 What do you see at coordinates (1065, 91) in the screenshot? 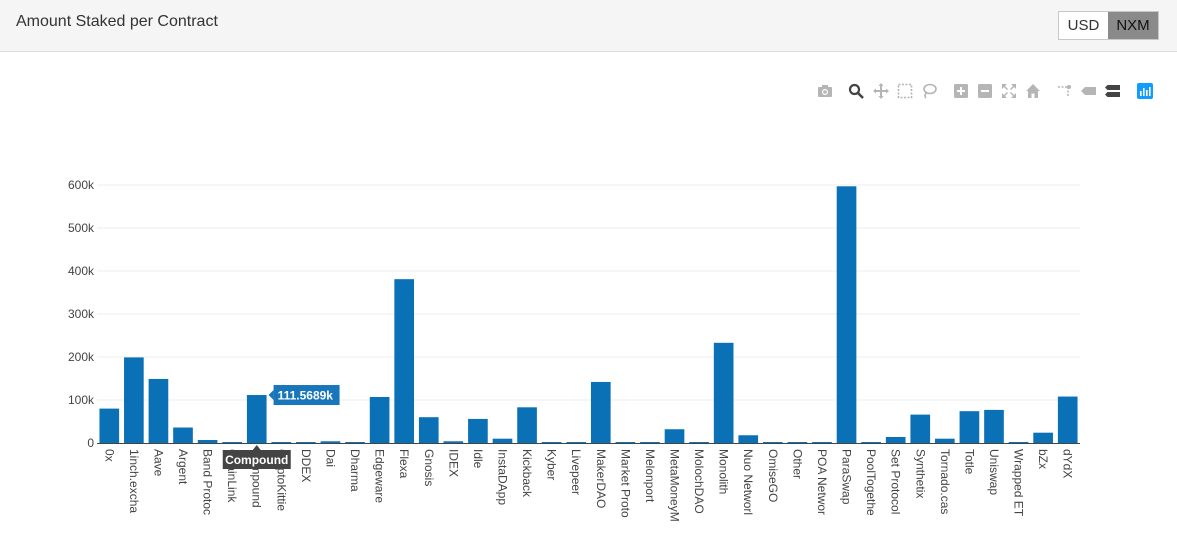
I see `spike-lines-icon` at bounding box center [1065, 91].